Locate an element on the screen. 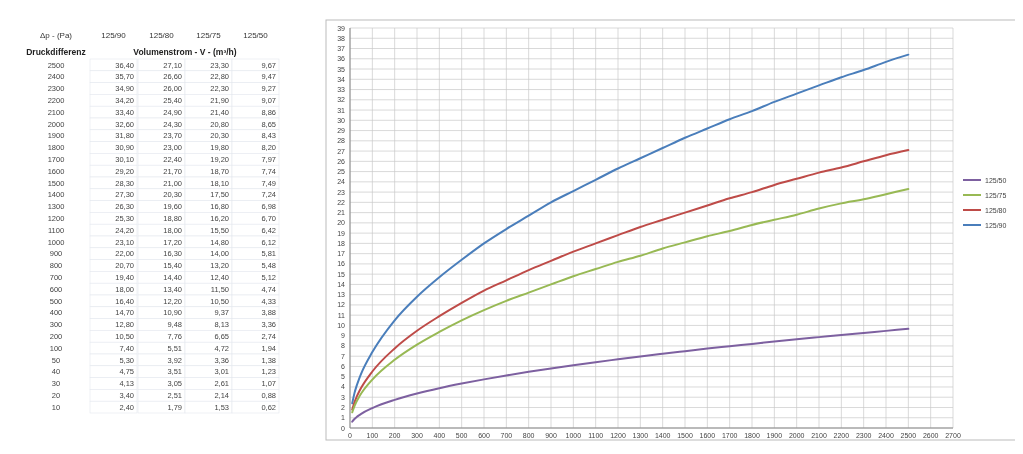  text: Druckdifferenz is located at coordinates (56, 52).